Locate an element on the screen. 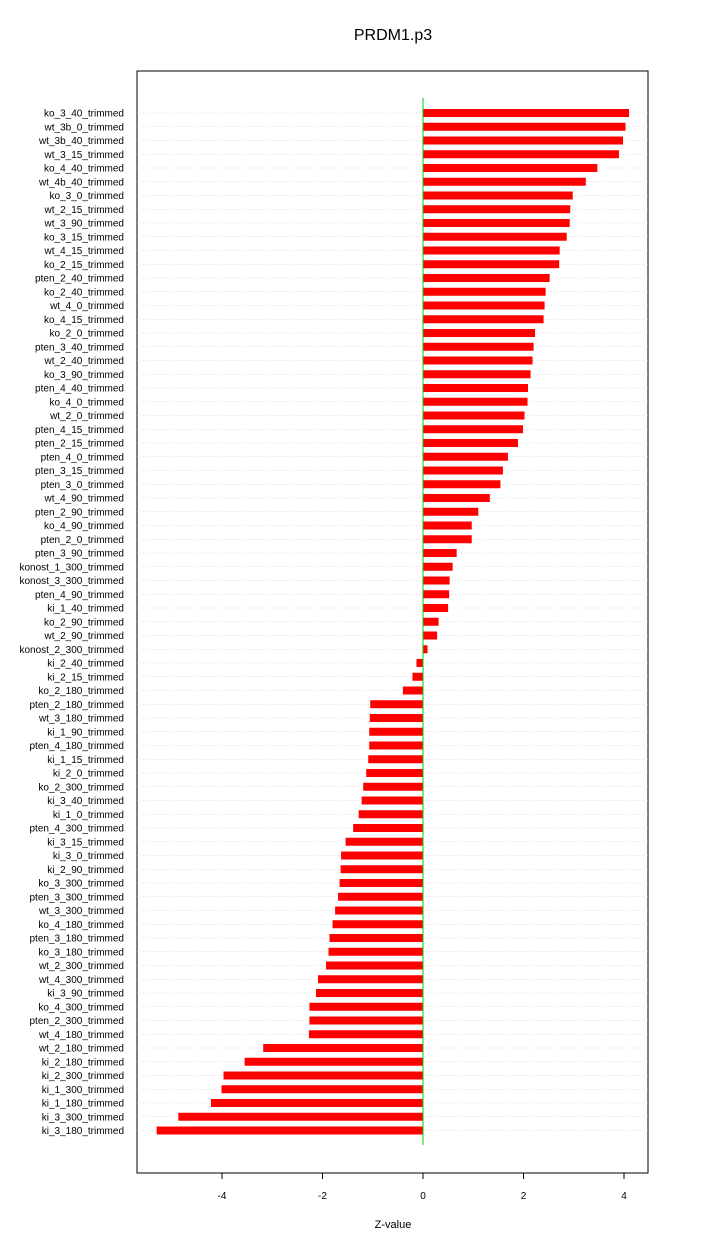  bar-pten_2_0_trimmed is located at coordinates (447, 539).